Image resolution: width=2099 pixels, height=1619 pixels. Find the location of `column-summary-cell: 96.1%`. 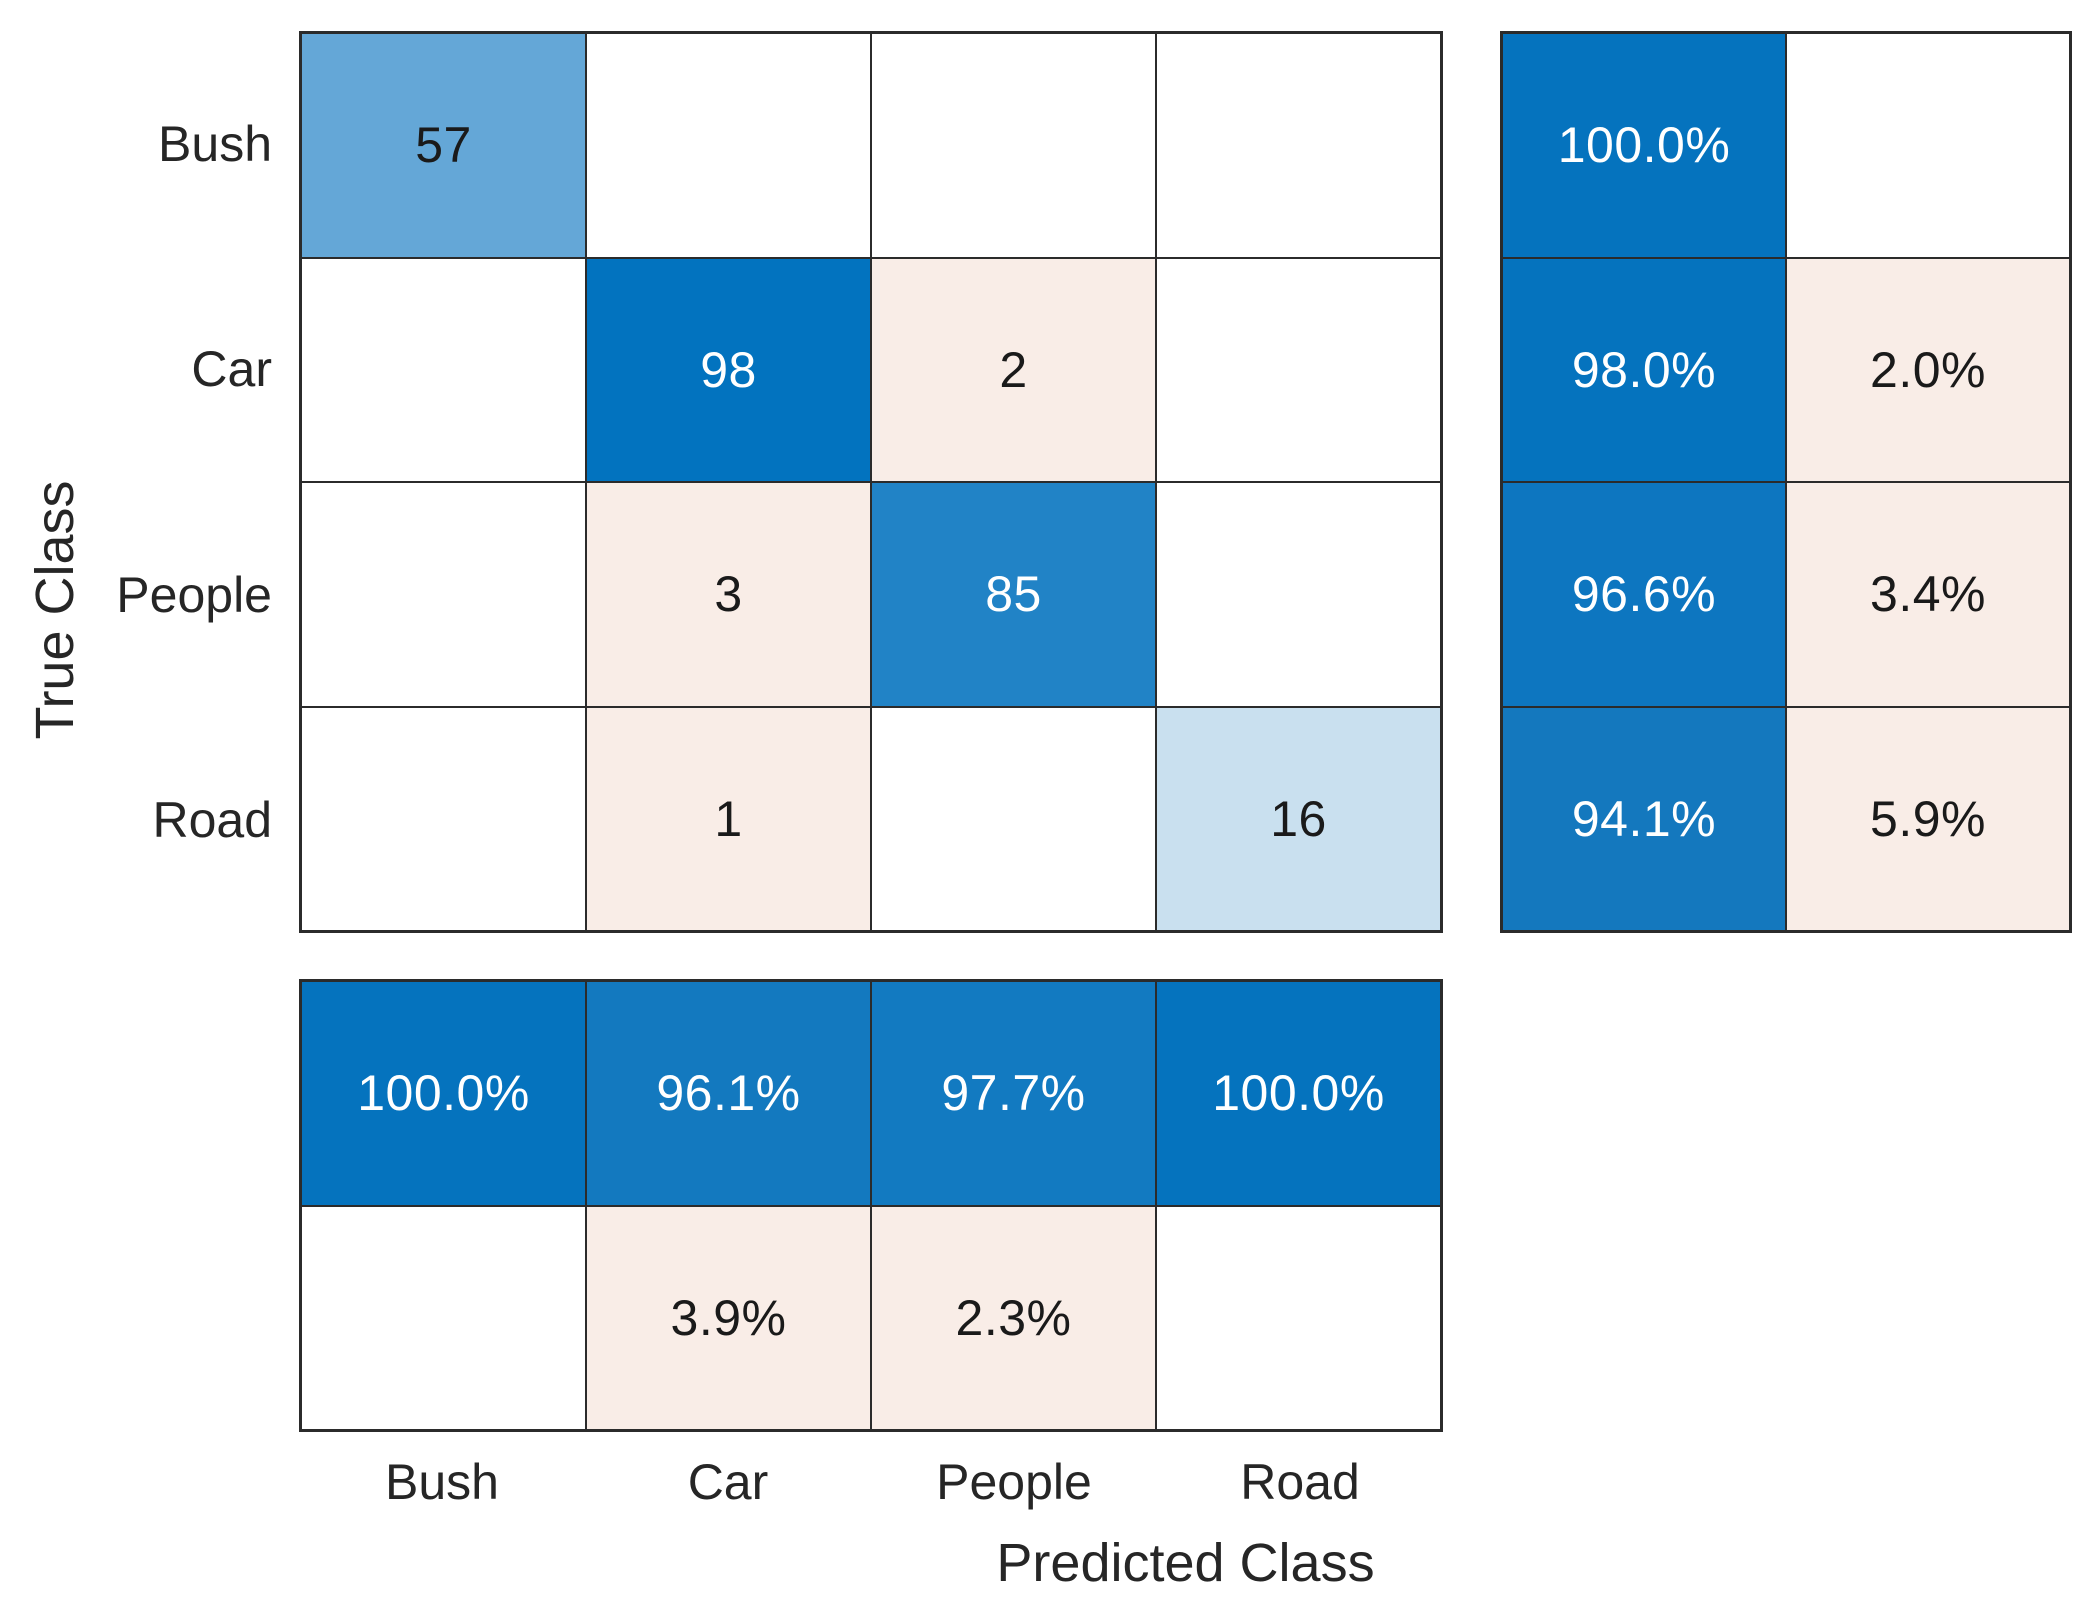

column-summary-cell: 96.1% is located at coordinates (728, 1093).